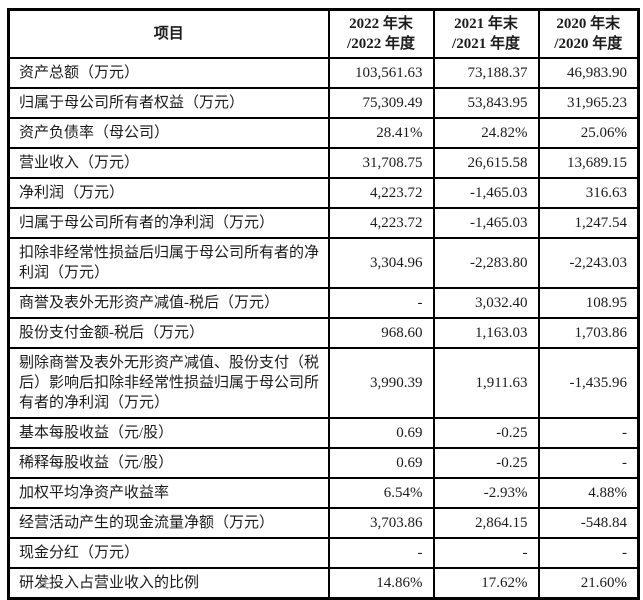  What do you see at coordinates (486, 333) in the screenshot?
I see `value-2021: 1,163.03` at bounding box center [486, 333].